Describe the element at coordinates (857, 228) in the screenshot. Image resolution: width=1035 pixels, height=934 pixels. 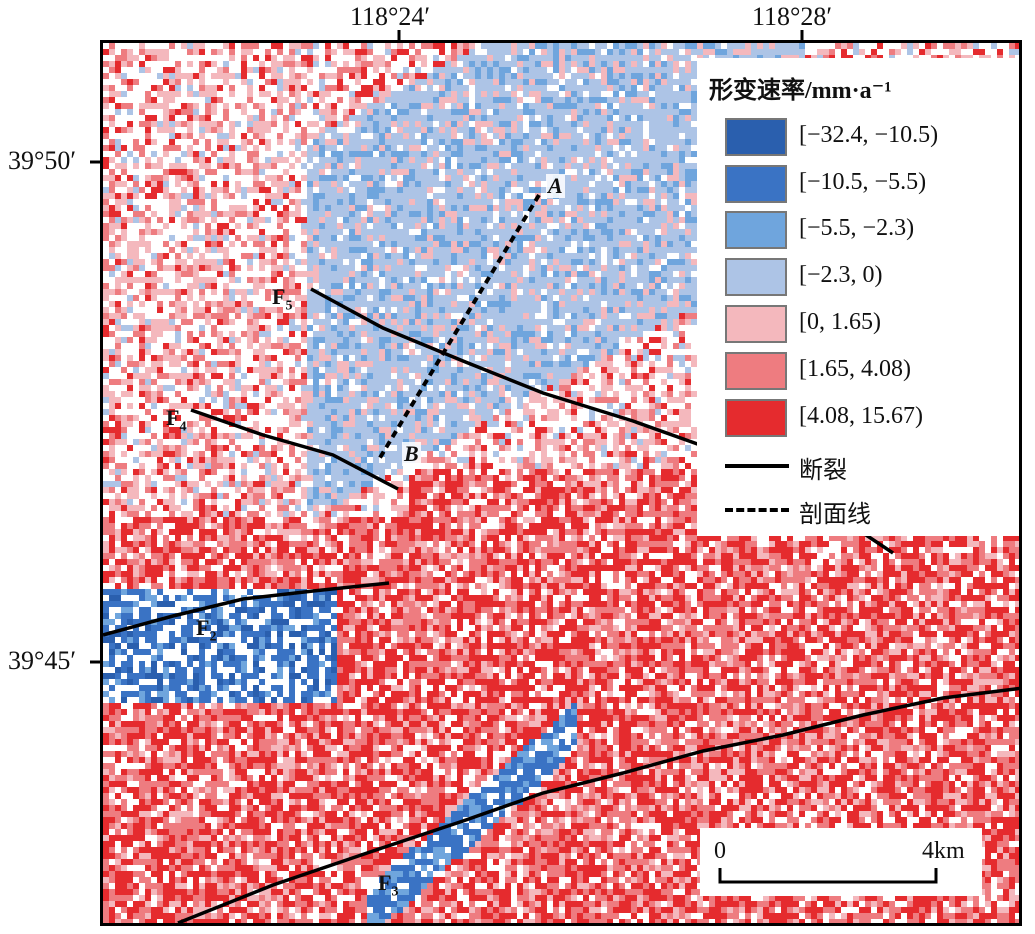
I see `legend-item-label: [−5.5, −2.3)` at that location.